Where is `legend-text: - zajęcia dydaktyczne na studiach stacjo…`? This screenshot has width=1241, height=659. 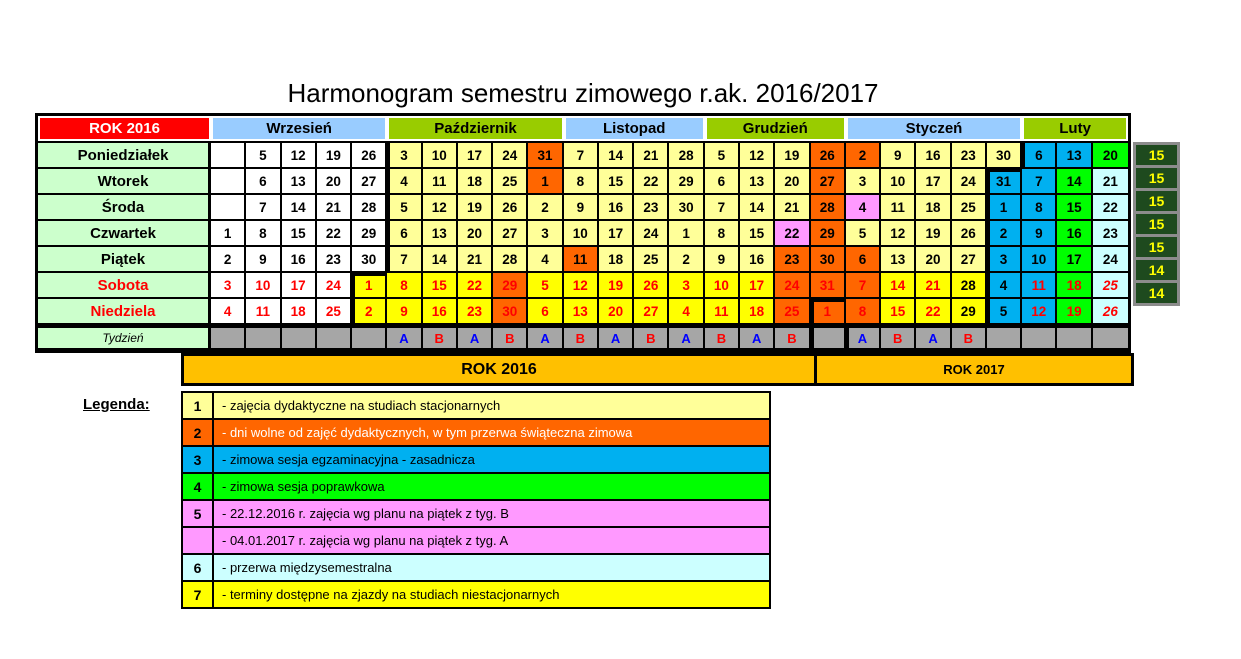 legend-text: - zajęcia dydaktyczne na studiach stacjo… is located at coordinates (492, 406).